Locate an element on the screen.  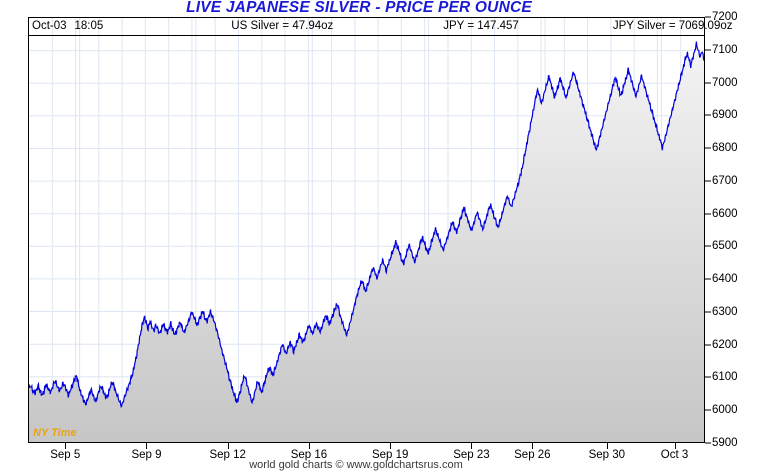
x-axis-tick-label: Sep 5 is located at coordinates (65, 455).